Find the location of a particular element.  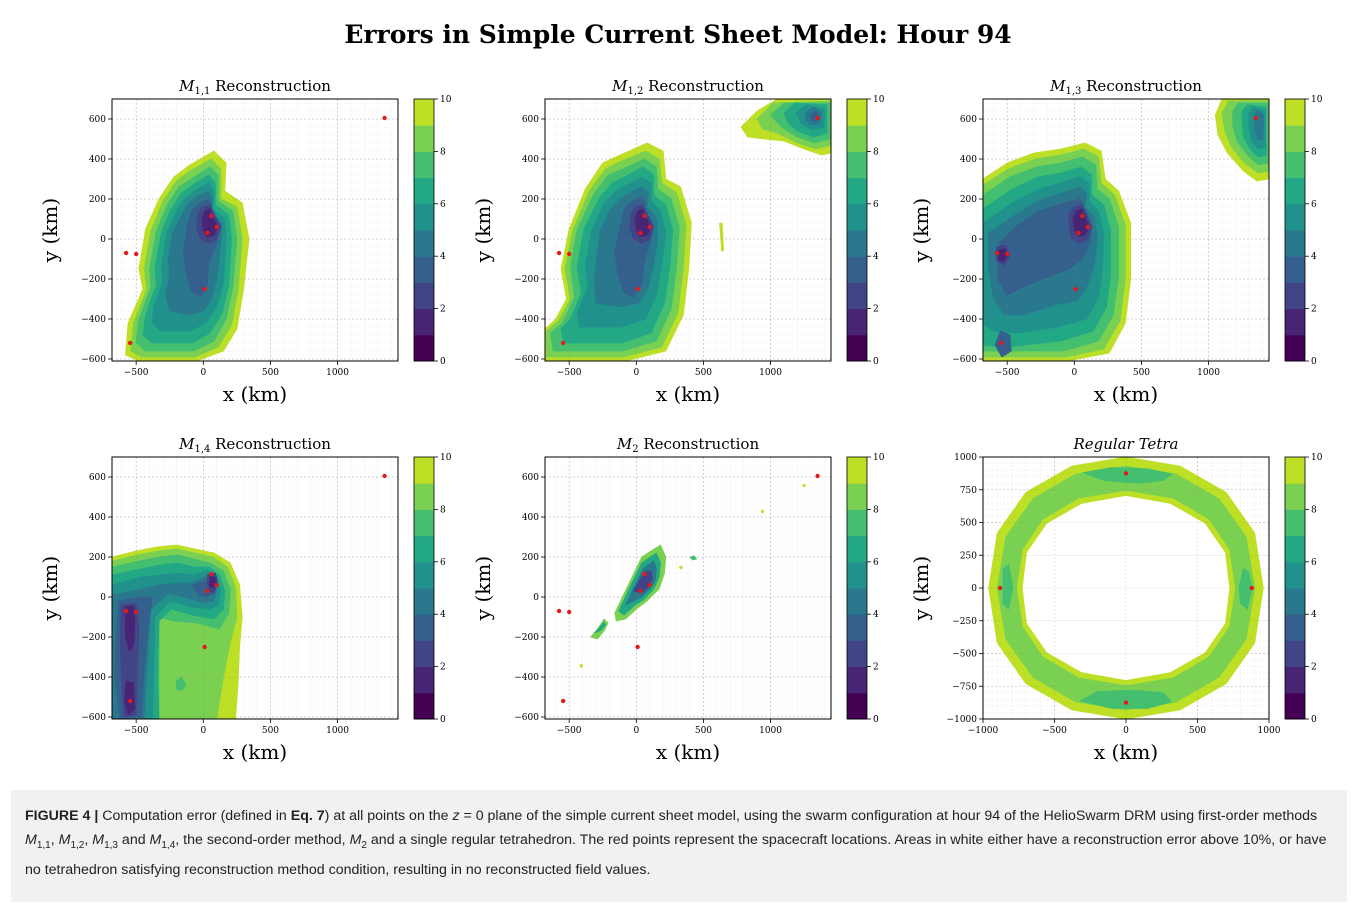

y-tick-label: 500 is located at coordinates (968, 524).